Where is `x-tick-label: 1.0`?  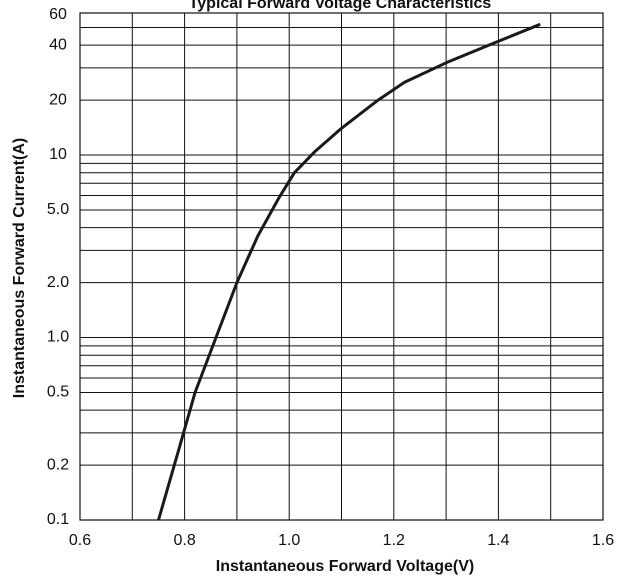
x-tick-label: 1.0 is located at coordinates (289, 540).